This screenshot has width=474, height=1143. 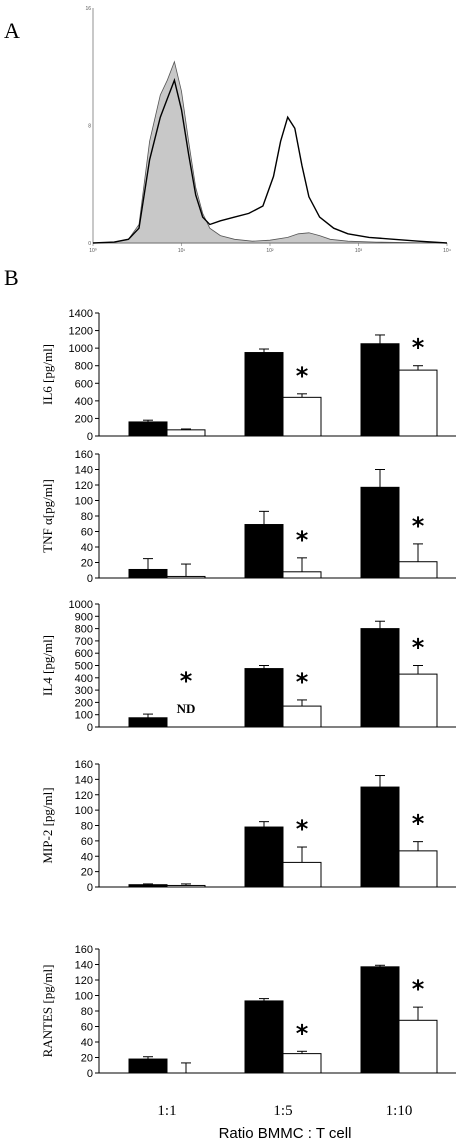 What do you see at coordinates (47, 665) in the screenshot?
I see `y-axis-label: IL4 [pg/ml]` at bounding box center [47, 665].